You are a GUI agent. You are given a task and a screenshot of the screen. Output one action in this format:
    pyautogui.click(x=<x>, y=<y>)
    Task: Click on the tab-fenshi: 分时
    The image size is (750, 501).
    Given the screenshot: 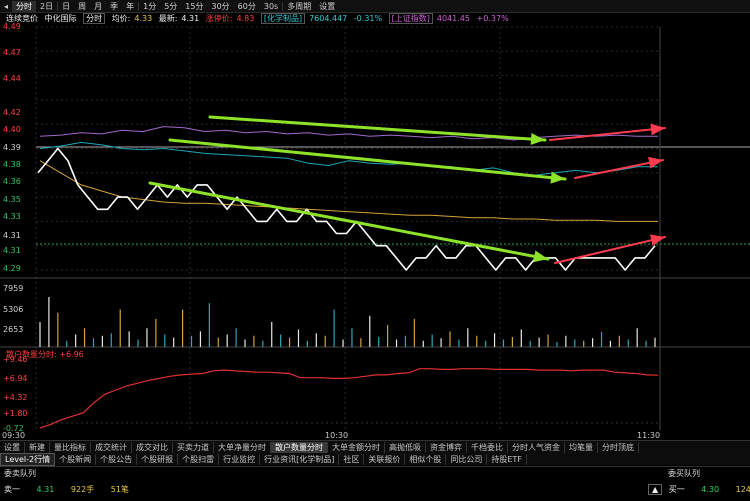 What is the action you would take?
    pyautogui.click(x=24, y=6)
    